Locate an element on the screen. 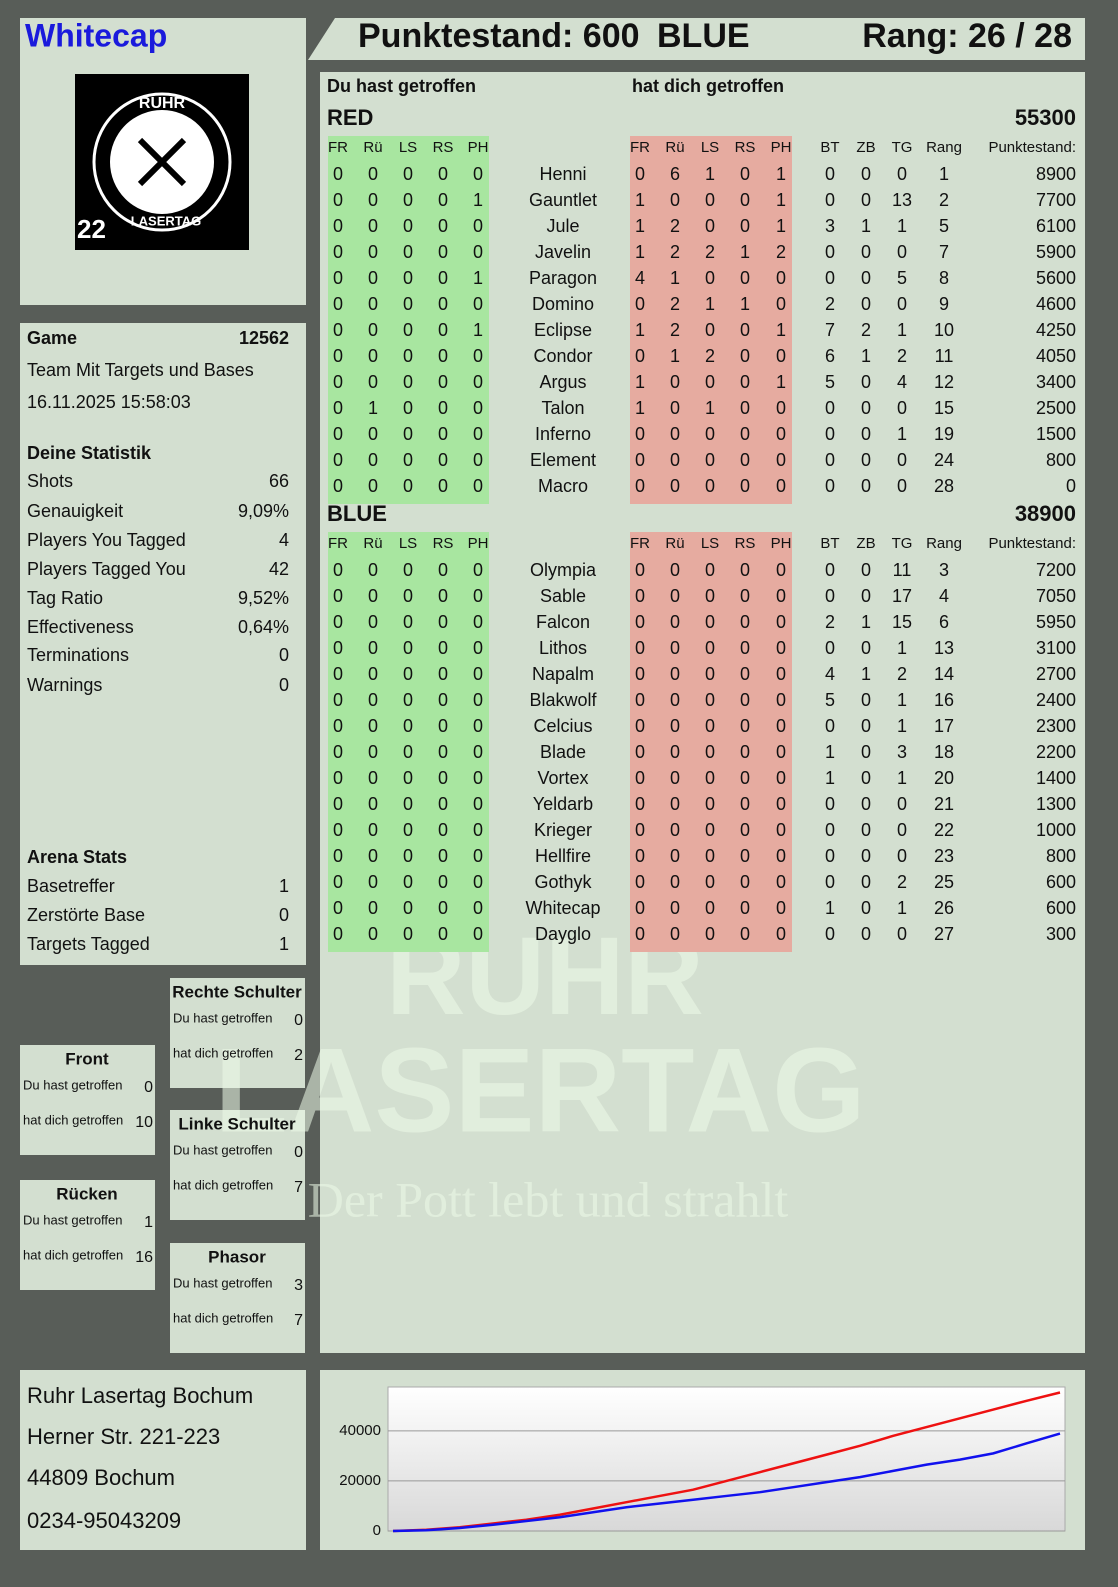 The width and height of the screenshot is (1118, 1587). player-name: Falcon is located at coordinates (563, 622).